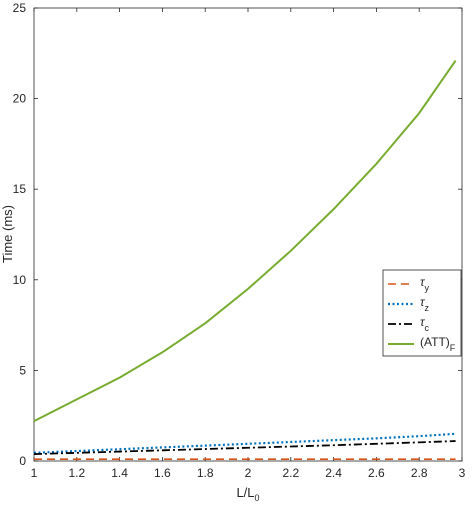 This screenshot has width=472, height=509. I want to click on legend-label-main: (ATT), so click(435, 342).